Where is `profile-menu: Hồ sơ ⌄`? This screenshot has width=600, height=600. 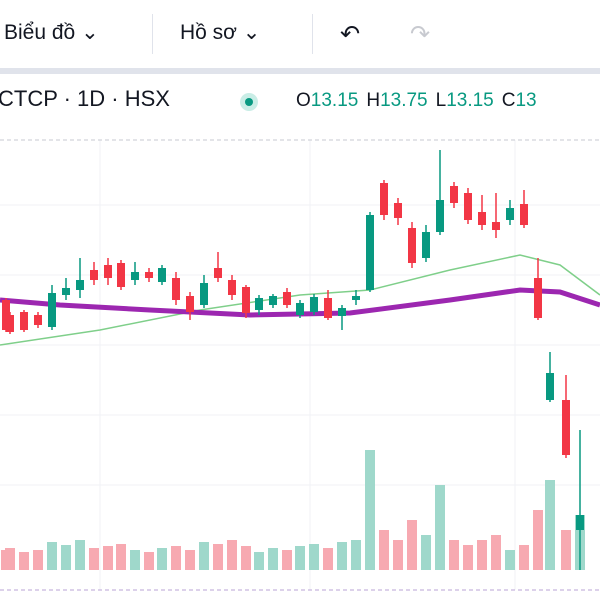 profile-menu: Hồ sơ ⌄ is located at coordinates (220, 32).